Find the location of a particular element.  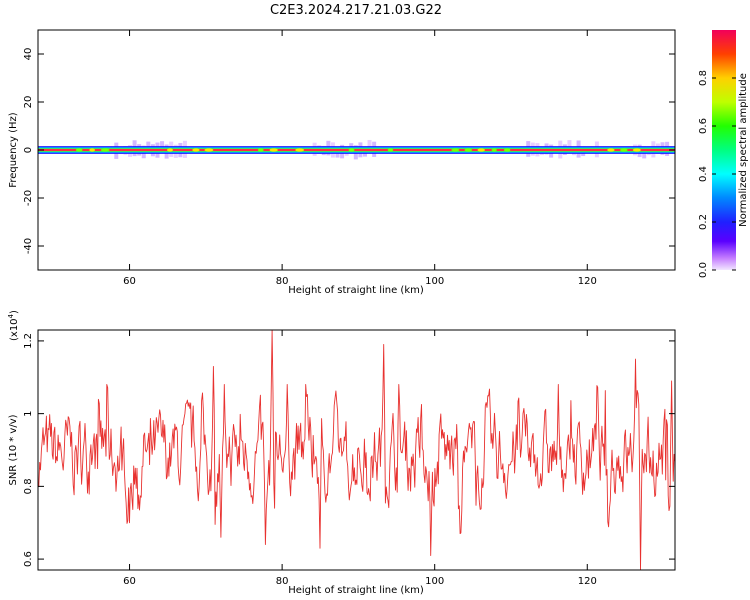

snr-y-axis-label: SNR (10 * v/v) is located at coordinates (13, 449).